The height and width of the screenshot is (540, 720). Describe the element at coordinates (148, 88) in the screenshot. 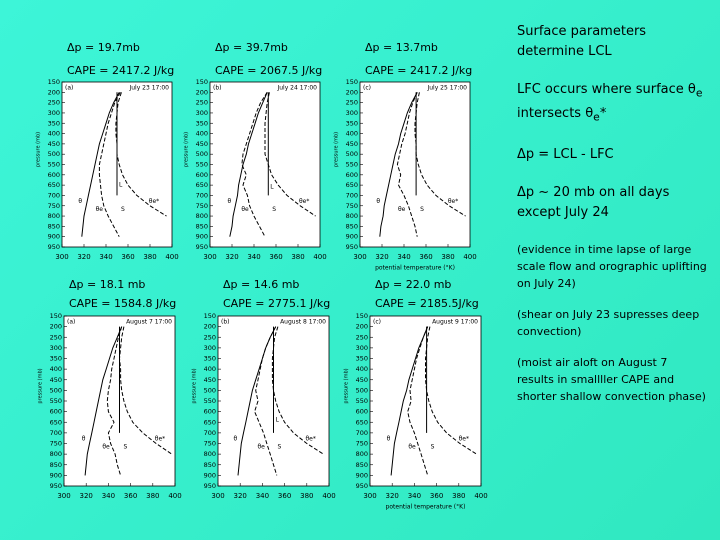

I see `panel-date: July 23 17:00` at that location.